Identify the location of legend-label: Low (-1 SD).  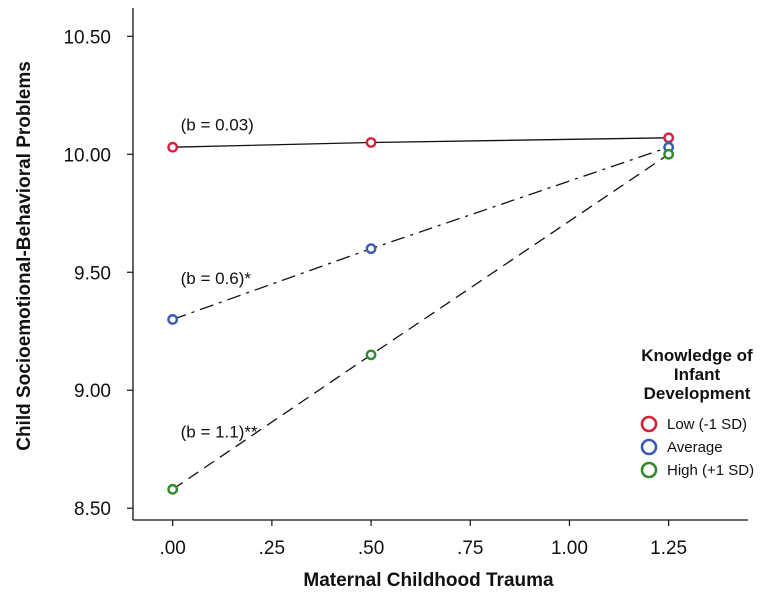
(707, 424).